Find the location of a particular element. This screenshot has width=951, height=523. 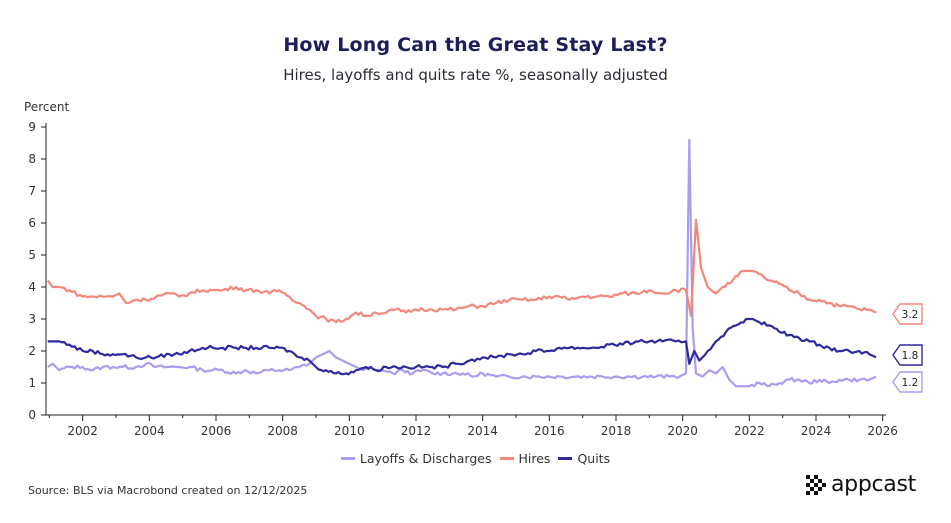

x-tick-label: 2010 is located at coordinates (349, 431).